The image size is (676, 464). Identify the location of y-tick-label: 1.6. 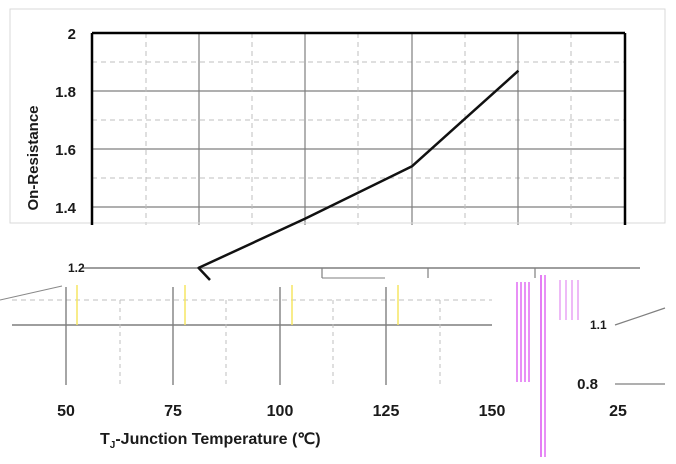
(65, 150).